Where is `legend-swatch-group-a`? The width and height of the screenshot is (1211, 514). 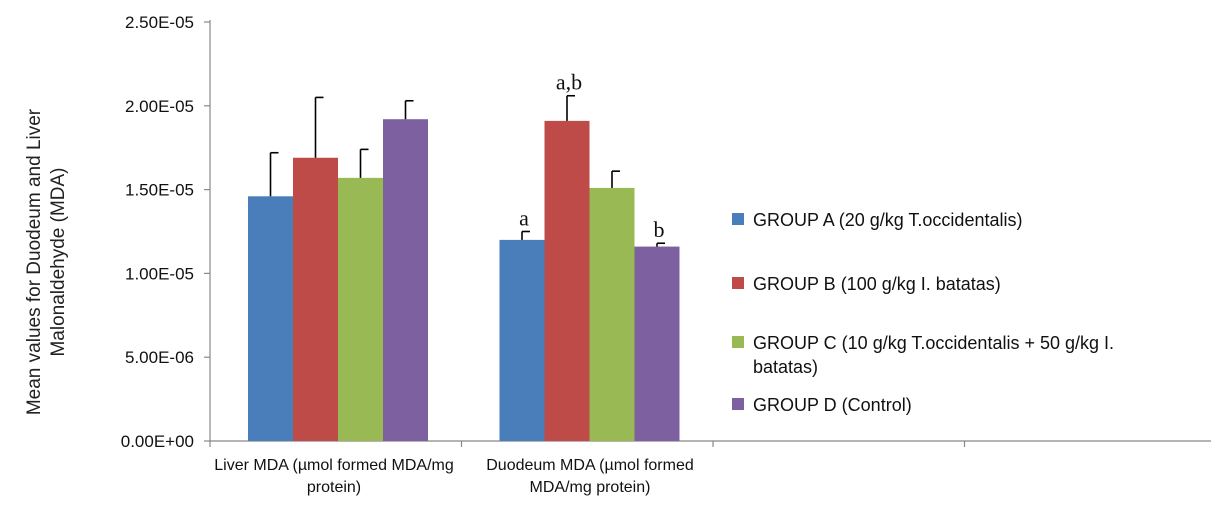 legend-swatch-group-a is located at coordinates (738, 219).